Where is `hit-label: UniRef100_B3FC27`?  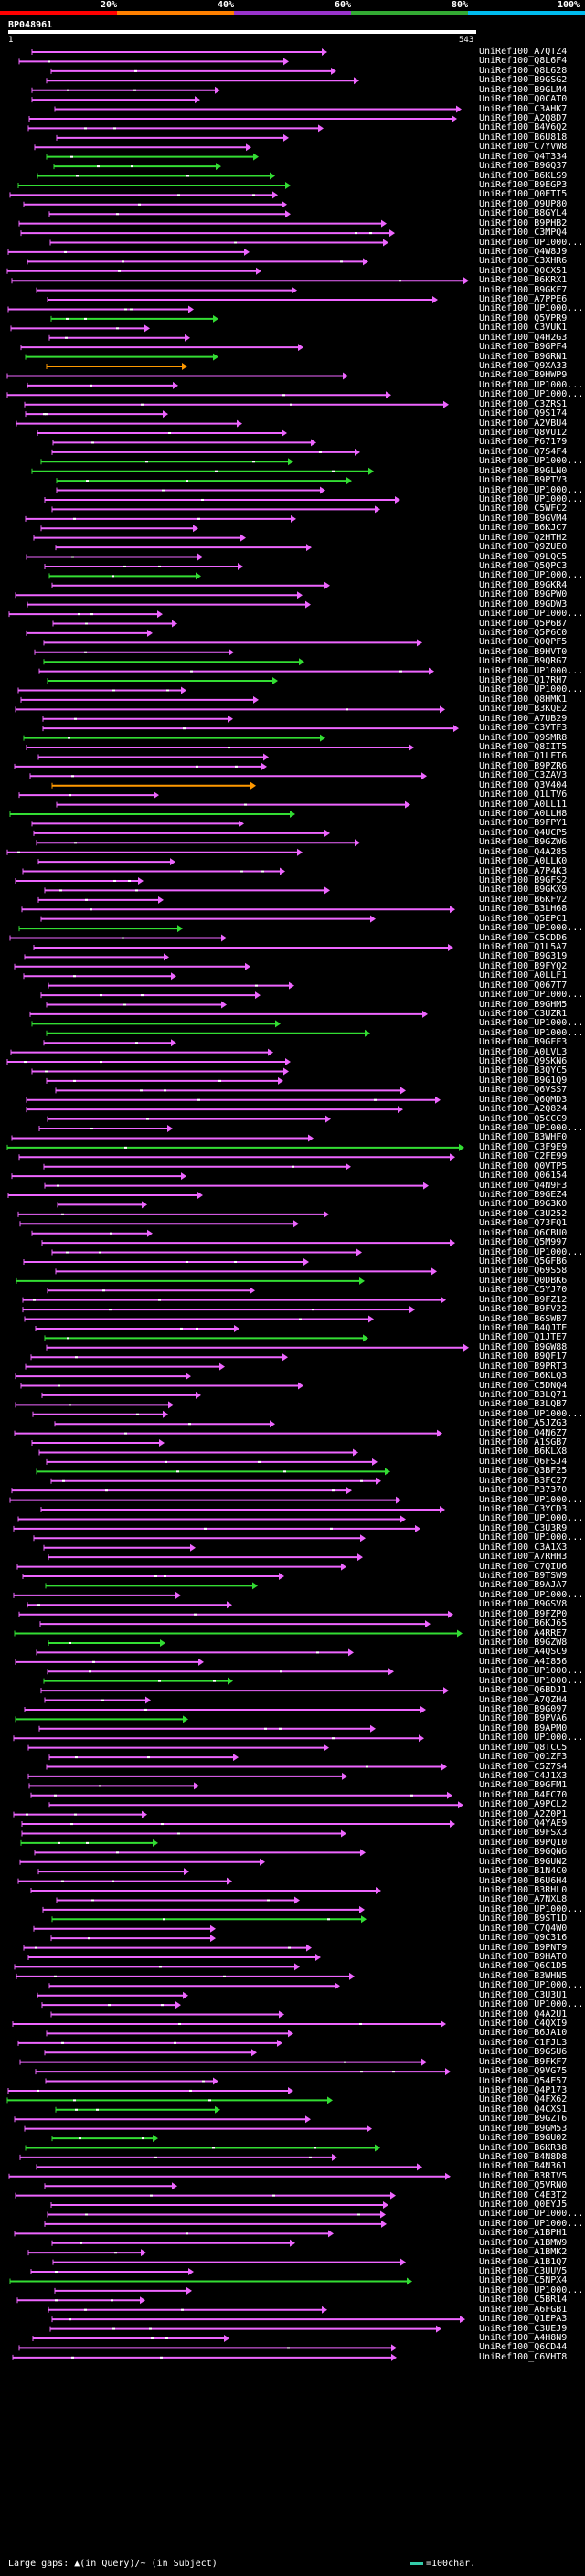
hit-label: UniRef100_B3FC27 is located at coordinates (523, 1480).